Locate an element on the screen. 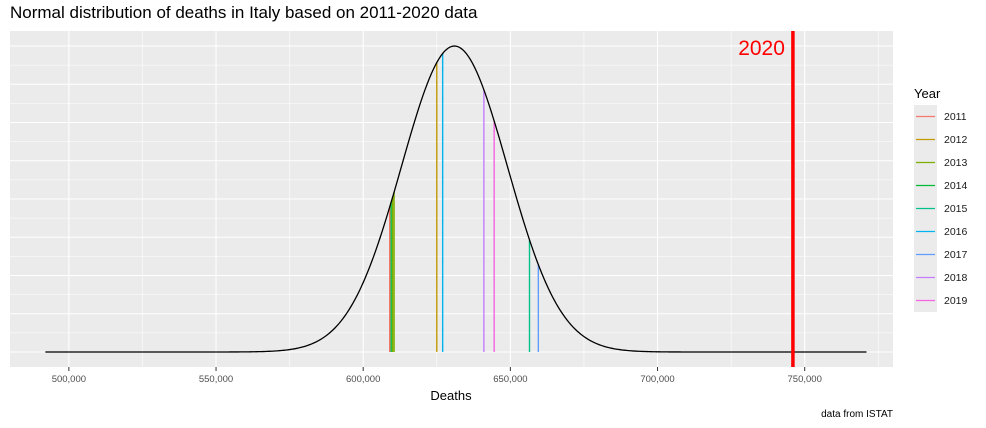 The image size is (986, 428). x-tick-label: 700,000 is located at coordinates (657, 379).